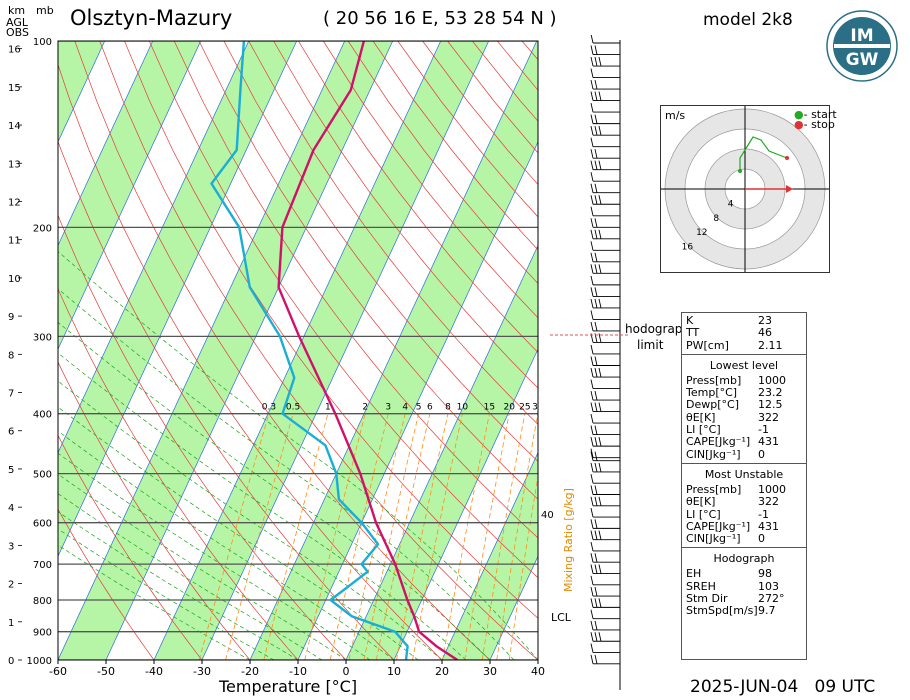 The height and width of the screenshot is (700, 910). I want to click on index-name: CIN[Jkg⁻¹], so click(713, 454).